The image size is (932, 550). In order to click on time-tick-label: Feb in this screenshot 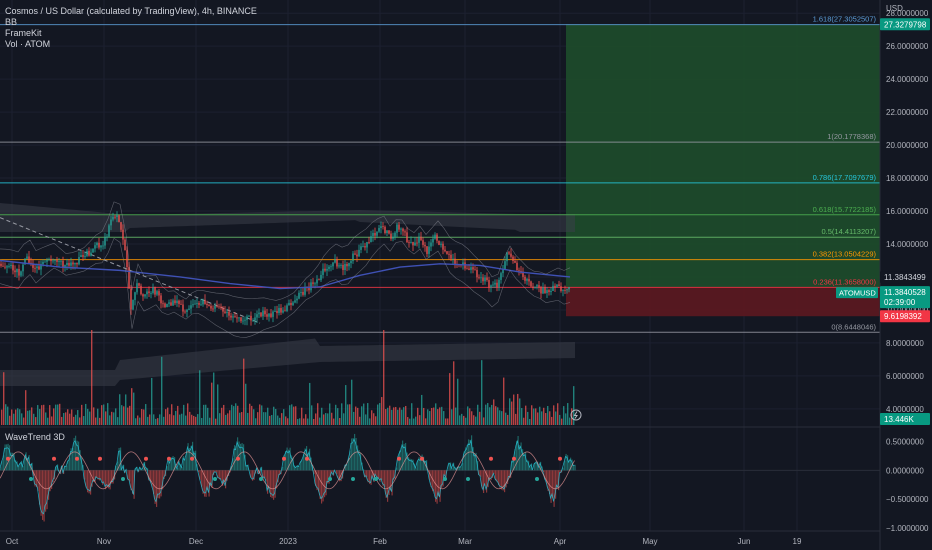, I will do `click(380, 541)`.